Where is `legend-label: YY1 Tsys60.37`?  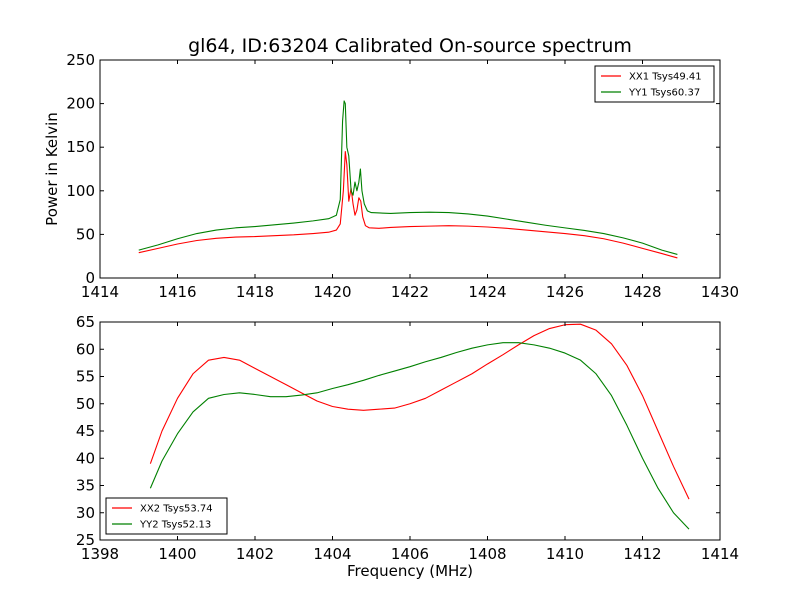
legend-label: YY1 Tsys60.37 is located at coordinates (664, 93).